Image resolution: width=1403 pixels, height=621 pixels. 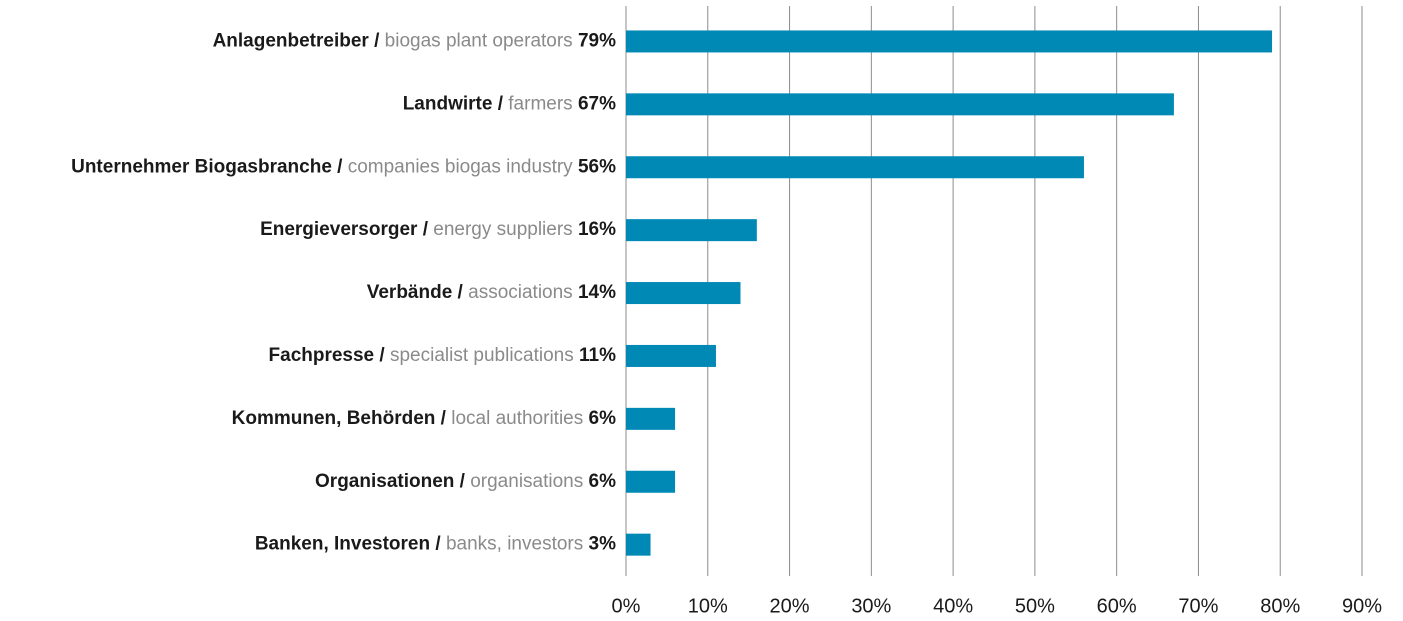 What do you see at coordinates (953, 606) in the screenshot?
I see `x-tick-label: 40%` at bounding box center [953, 606].